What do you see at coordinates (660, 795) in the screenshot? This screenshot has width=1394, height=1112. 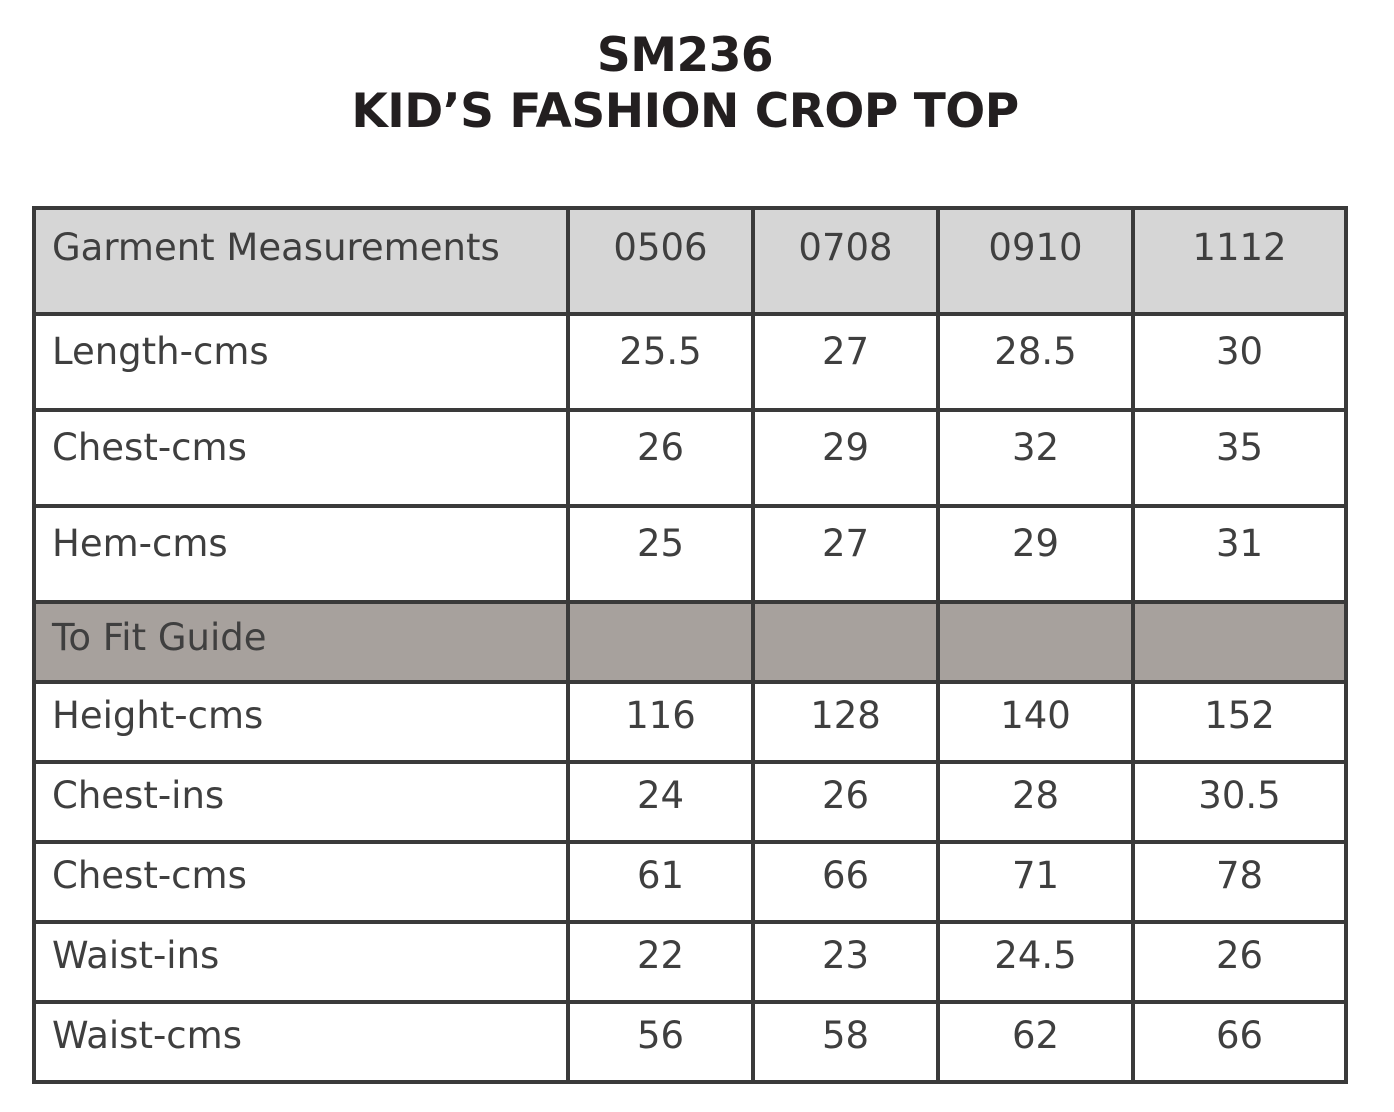 I see `cell-value: 24` at bounding box center [660, 795].